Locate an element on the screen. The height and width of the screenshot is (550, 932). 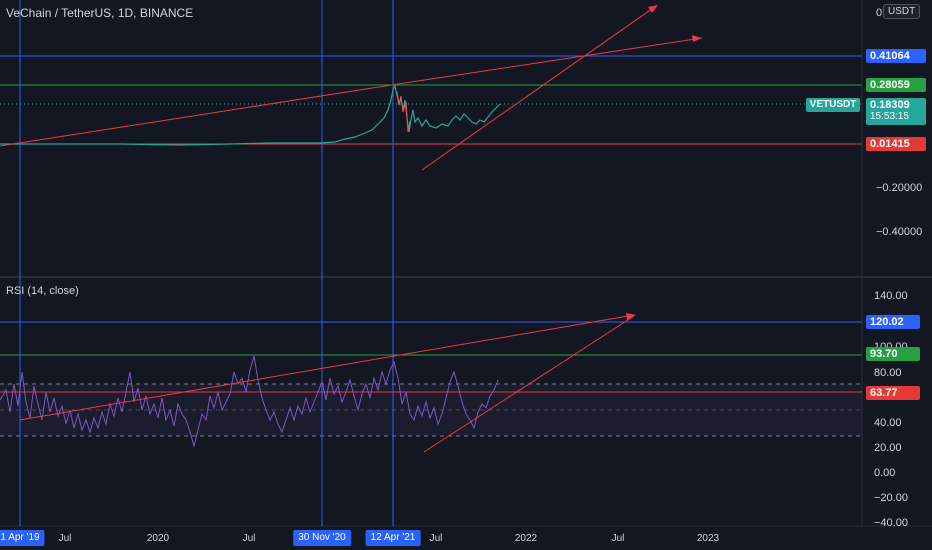
price-axis-tick: −0.40000 is located at coordinates (899, 232).